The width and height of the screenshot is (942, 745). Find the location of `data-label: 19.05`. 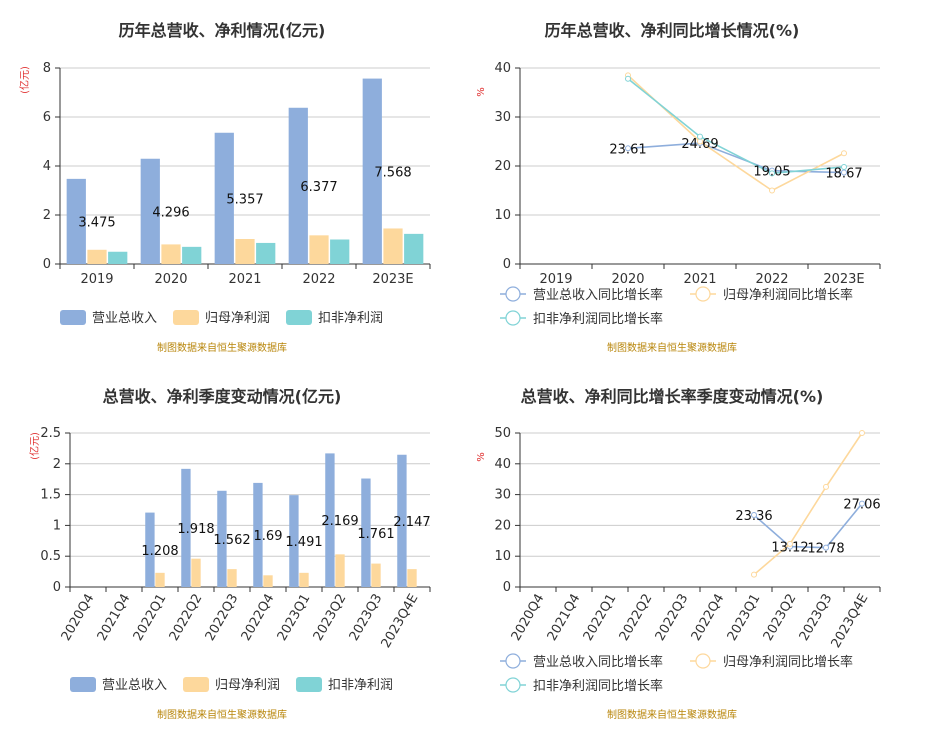

data-label: 19.05 is located at coordinates (771, 172).